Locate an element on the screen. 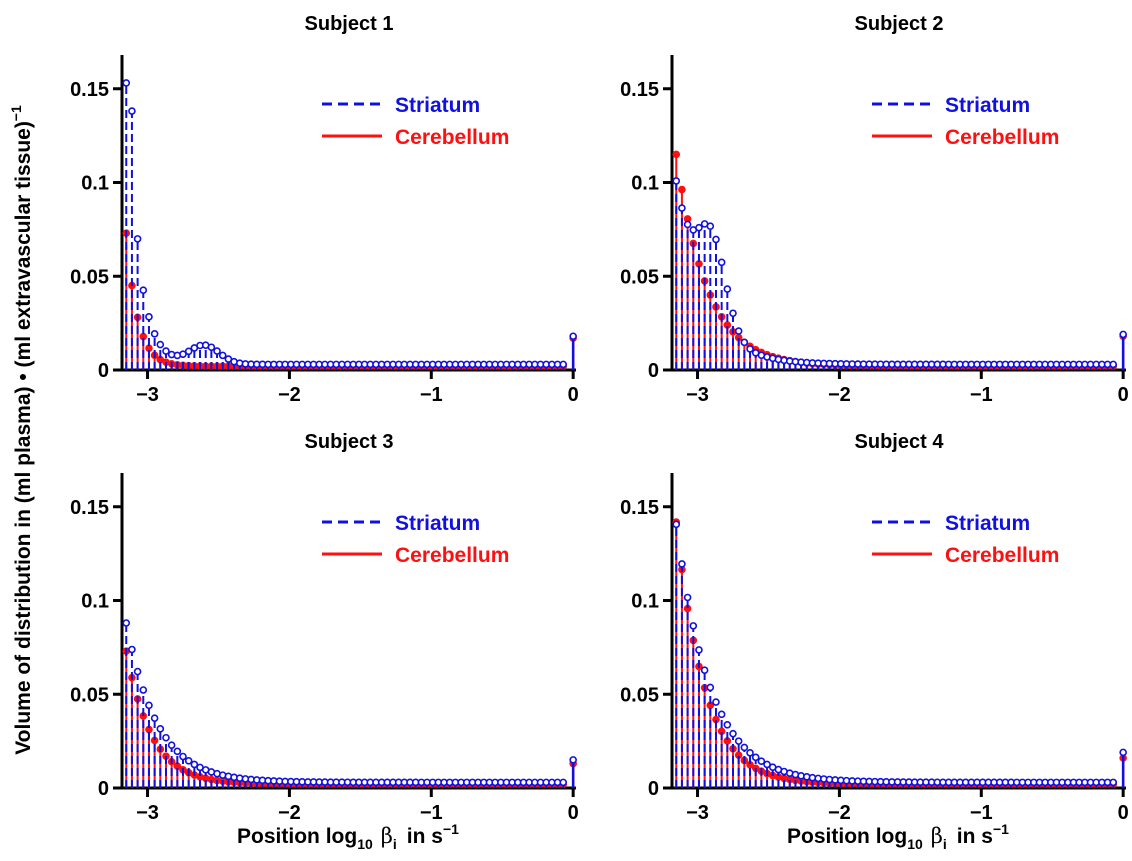 The image size is (1132, 861). series-cerebellum is located at coordinates (899, 260).